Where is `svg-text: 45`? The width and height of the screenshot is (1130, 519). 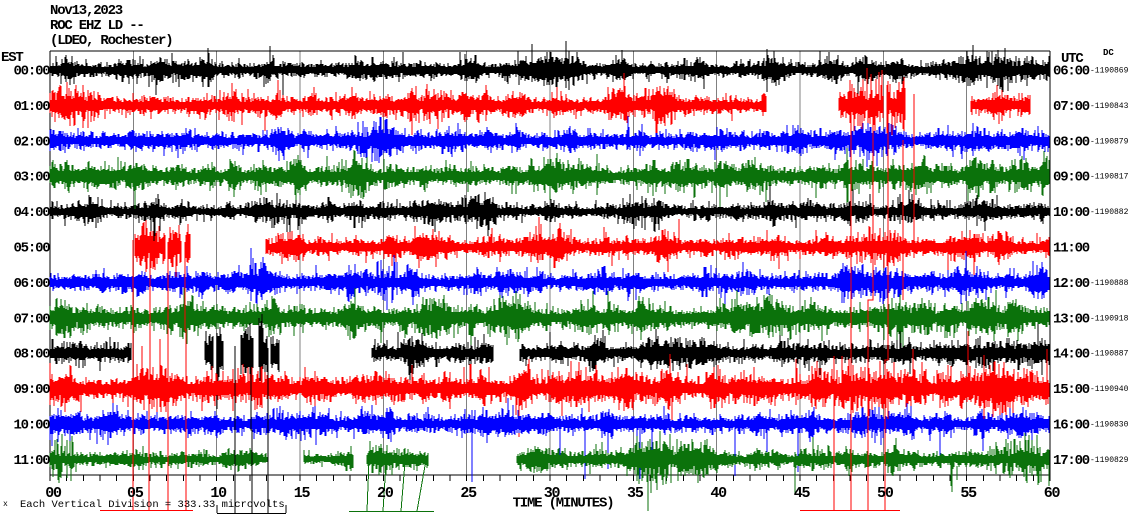
svg-text: 45 is located at coordinates (802, 493).